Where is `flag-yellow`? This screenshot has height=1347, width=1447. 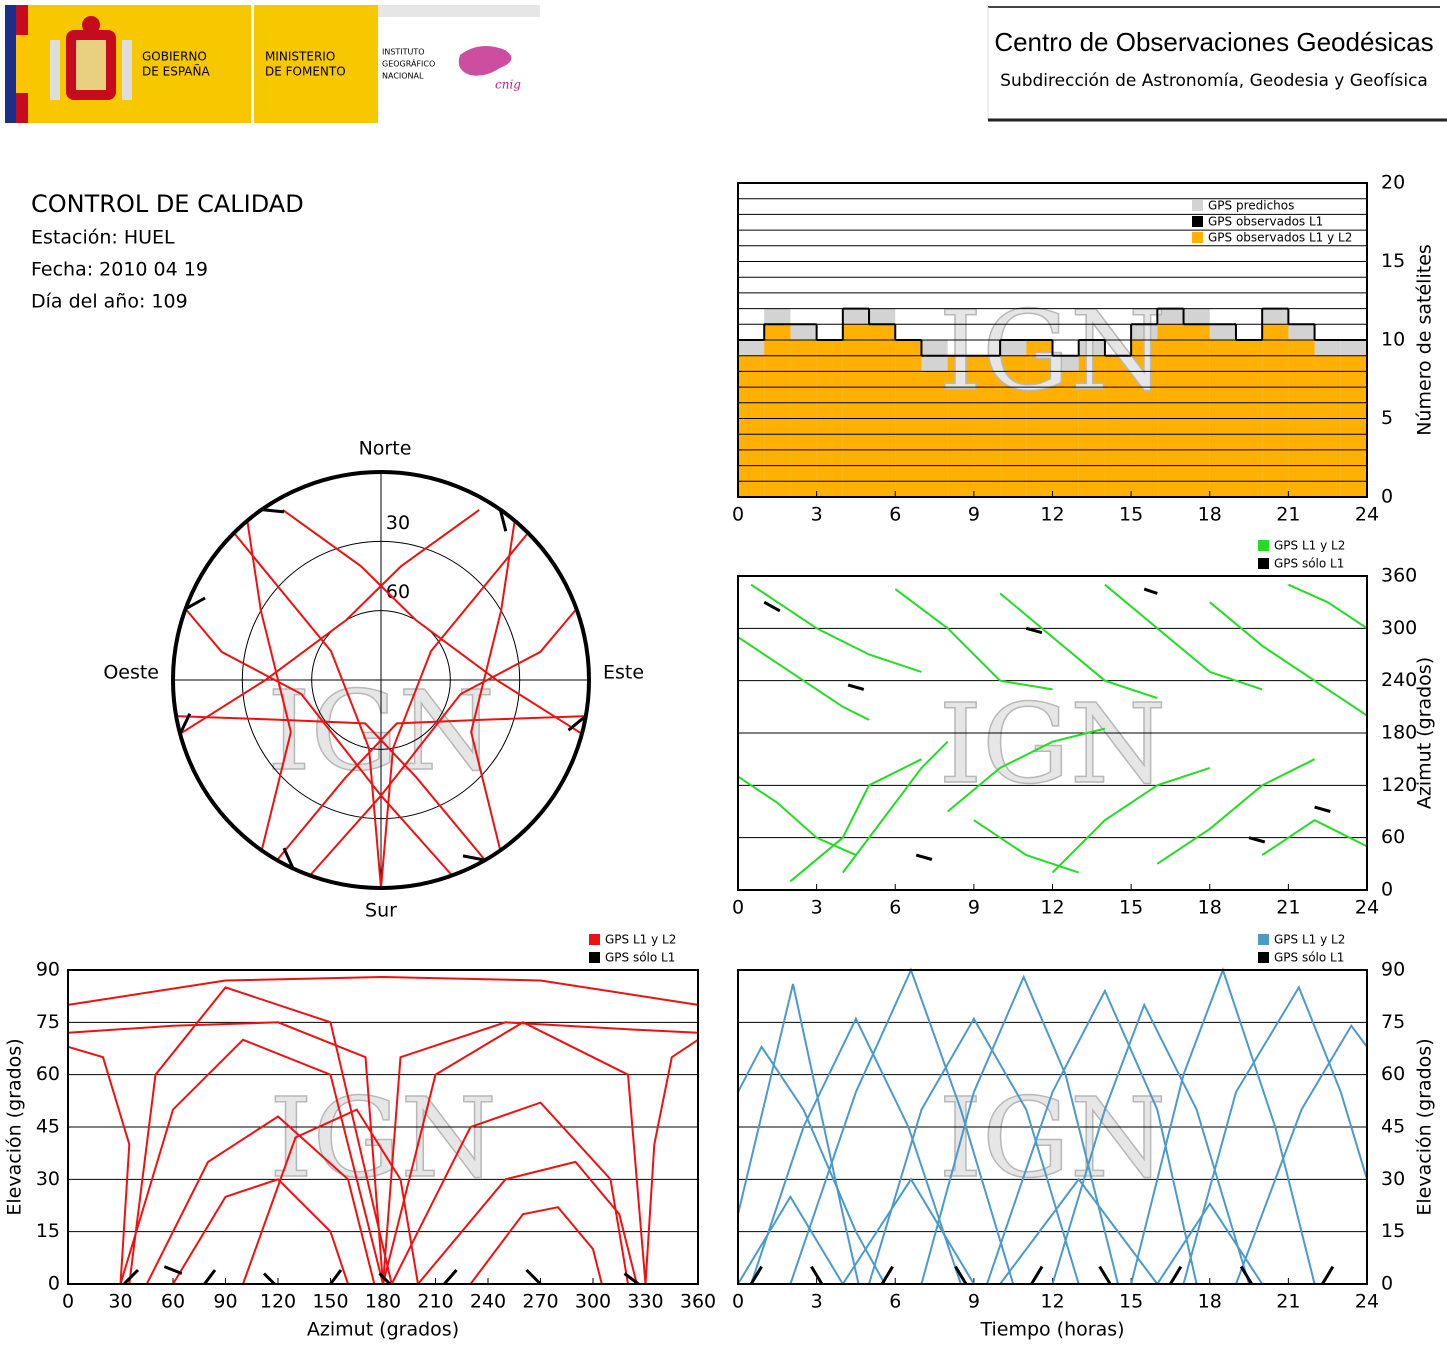
flag-yellow is located at coordinates (22, 64).